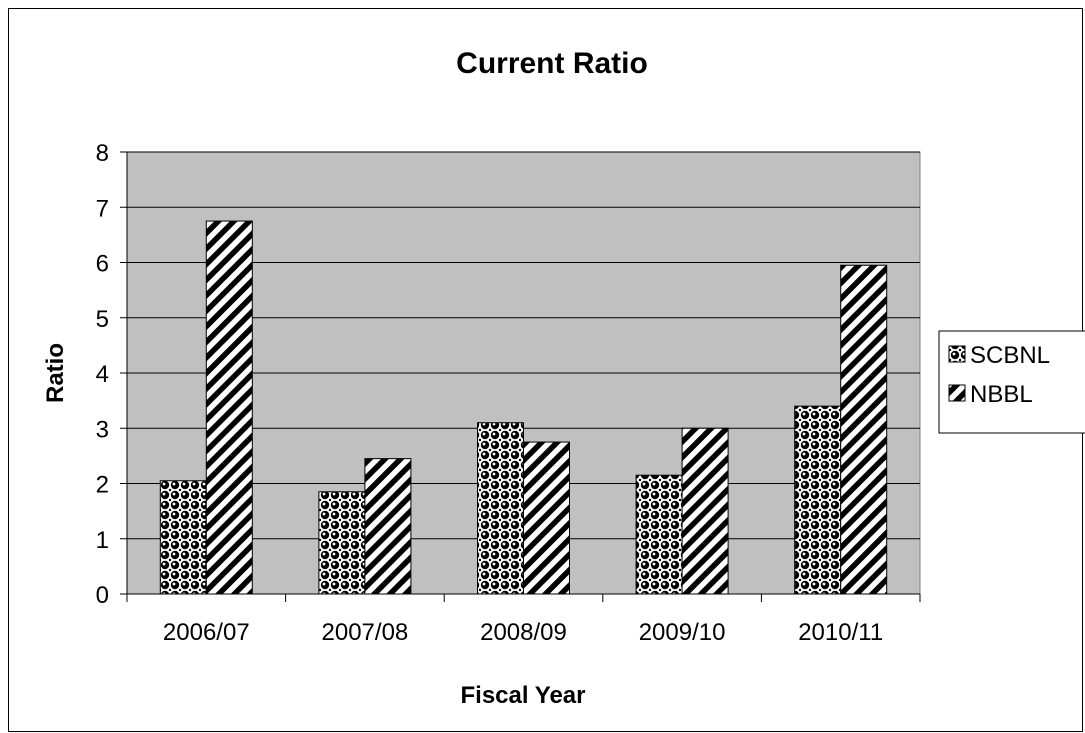 The image size is (1085, 733). I want to click on y-tick-label: 8, so click(102, 153).